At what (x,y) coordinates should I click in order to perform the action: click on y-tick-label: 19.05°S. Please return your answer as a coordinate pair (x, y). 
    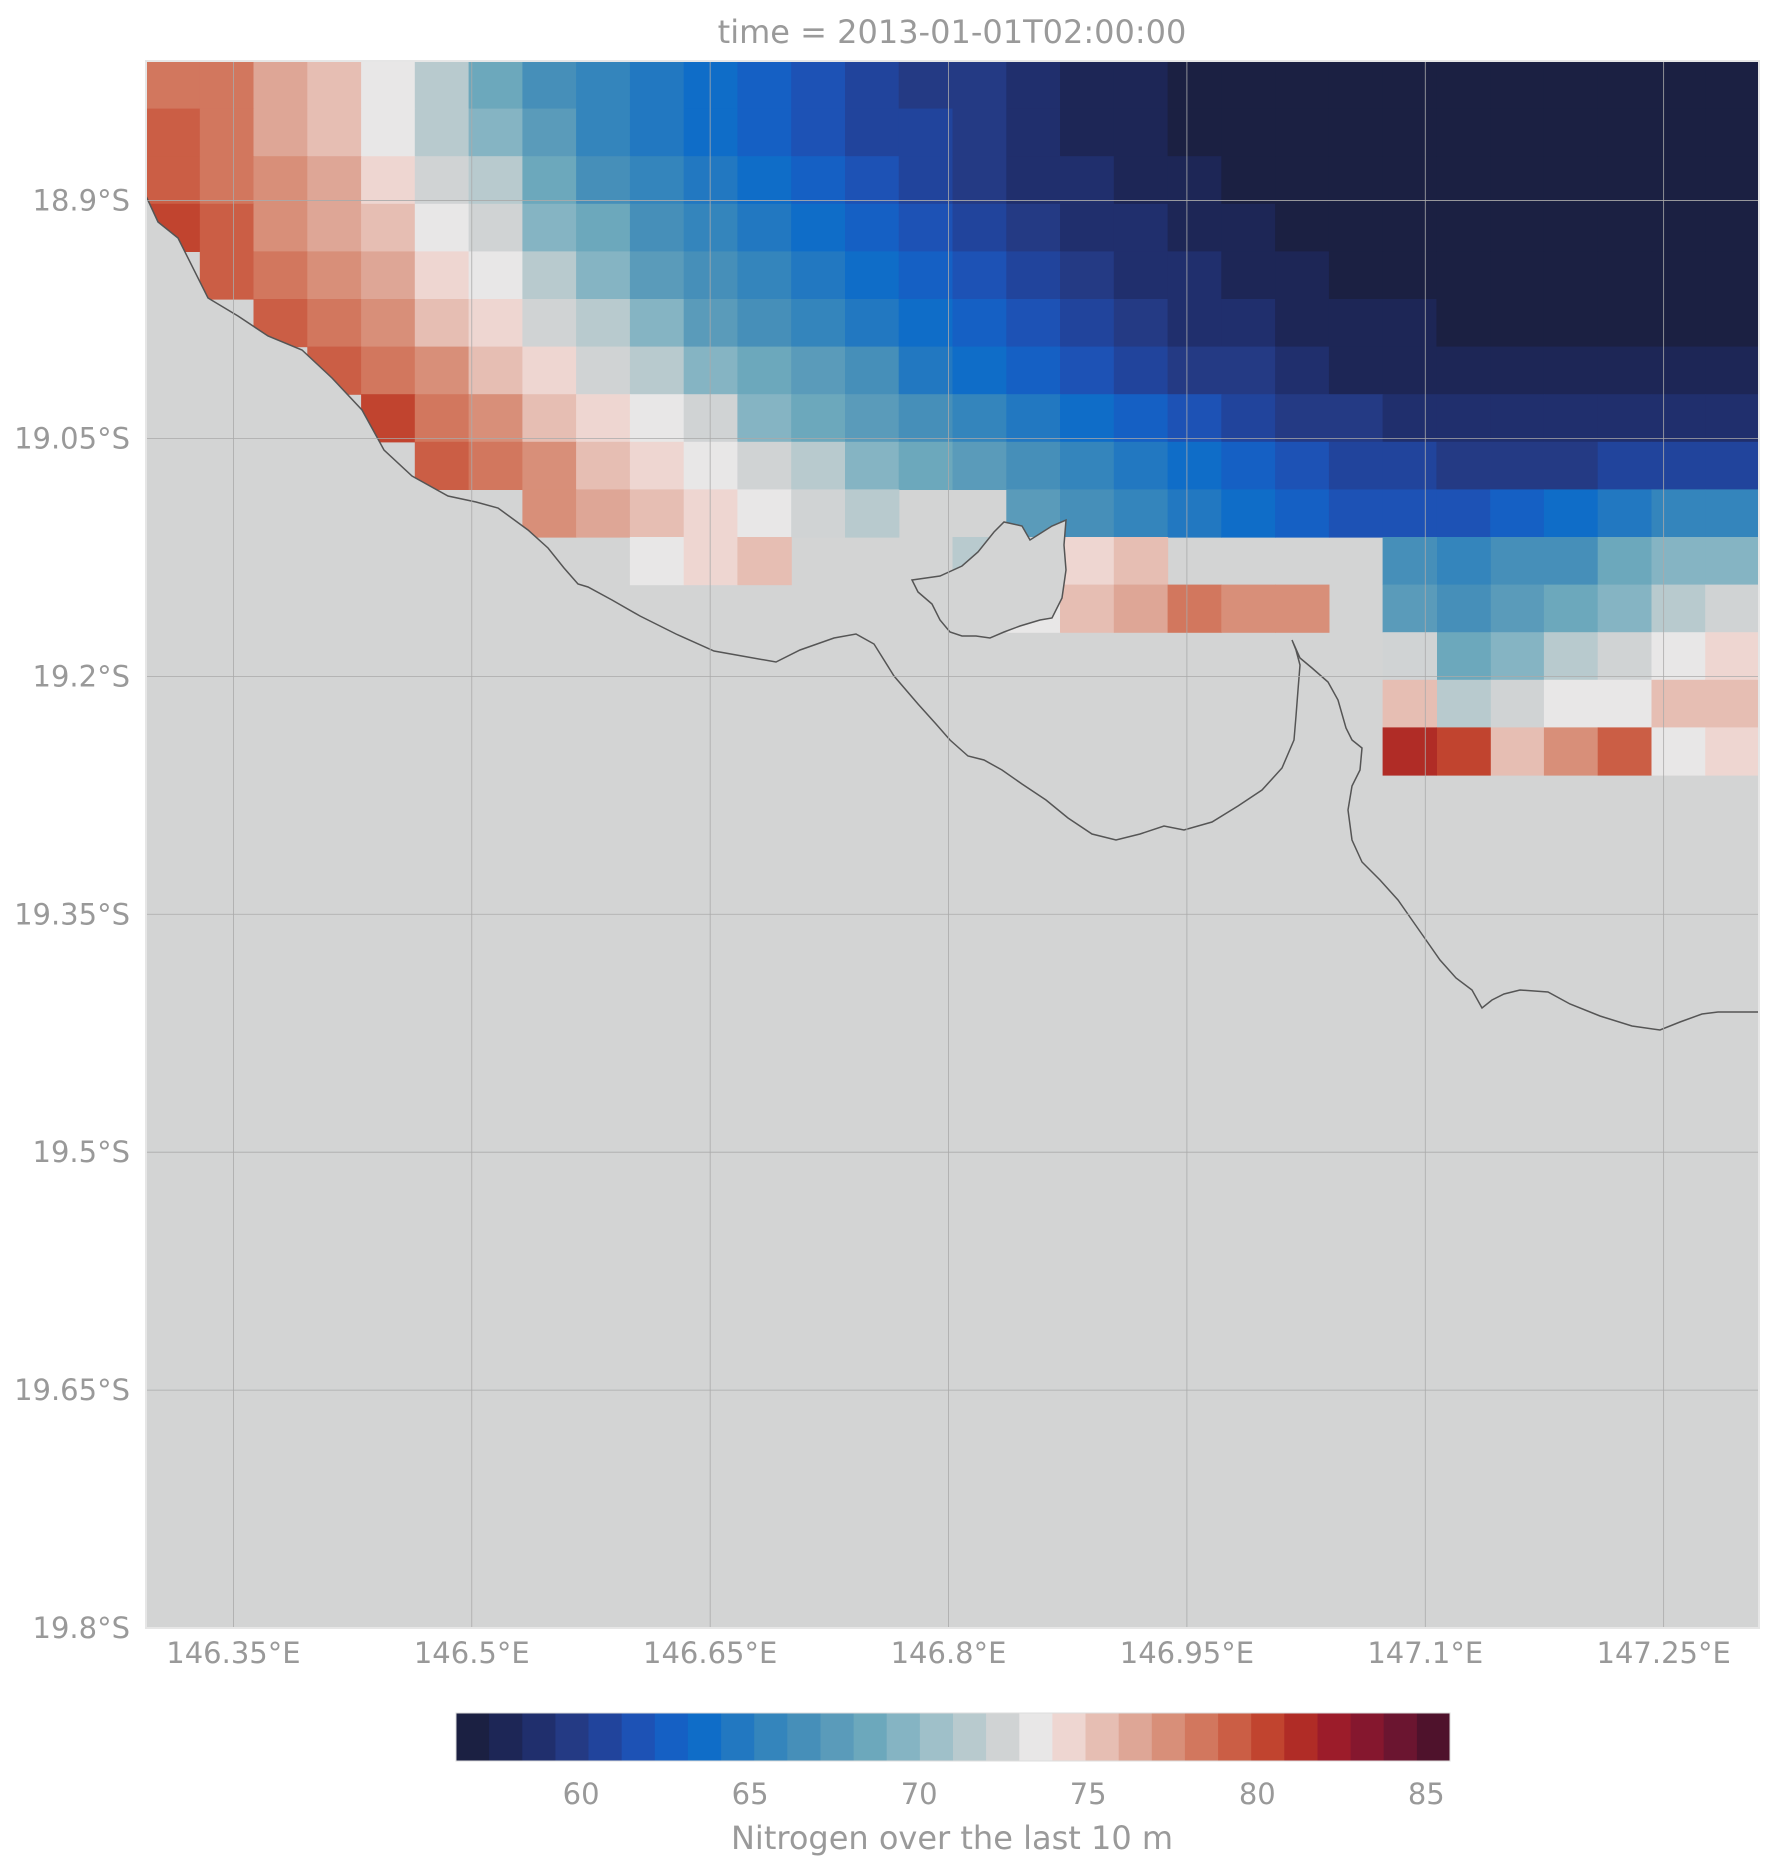
    Looking at the image, I should click on (72, 438).